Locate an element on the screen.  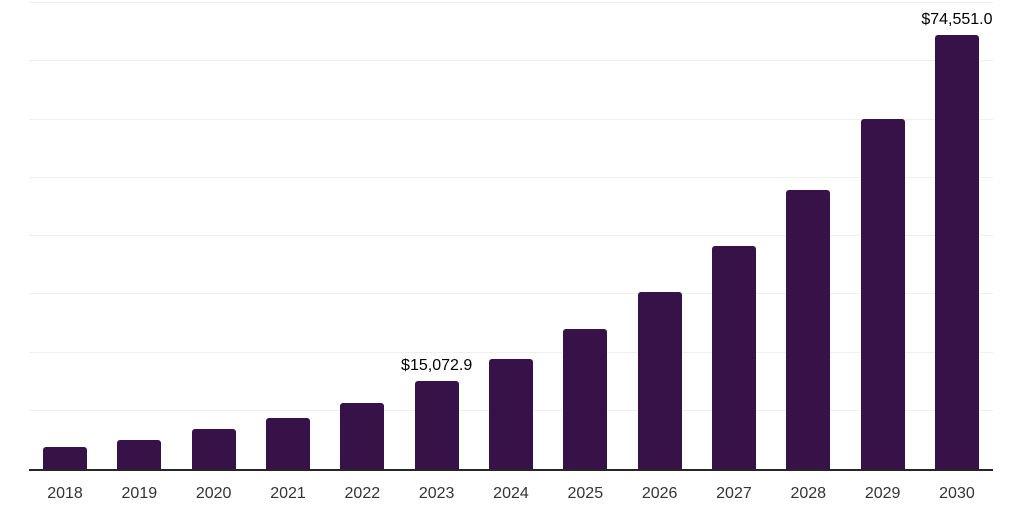
bar: $74,551.0 is located at coordinates (957, 240).